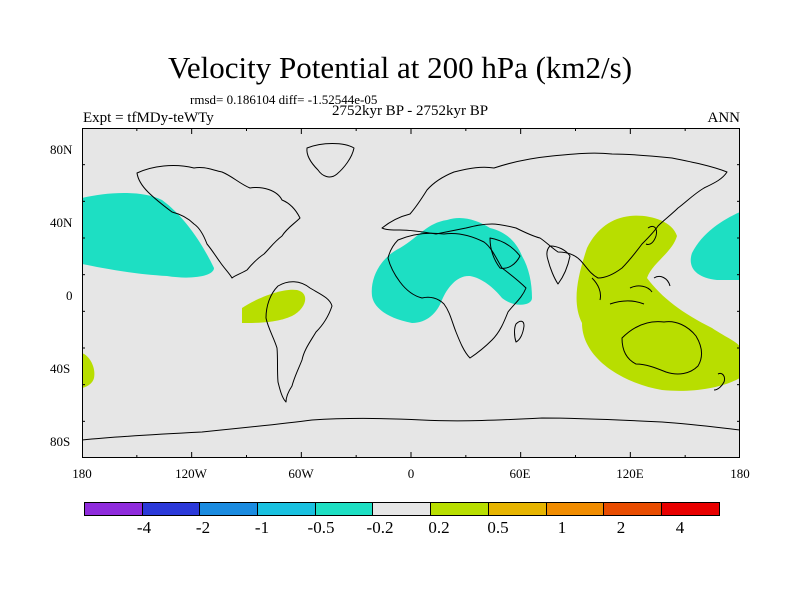 The height and width of the screenshot is (600, 800). Describe the element at coordinates (144, 527) in the screenshot. I see `colorbar-label: -4` at that location.